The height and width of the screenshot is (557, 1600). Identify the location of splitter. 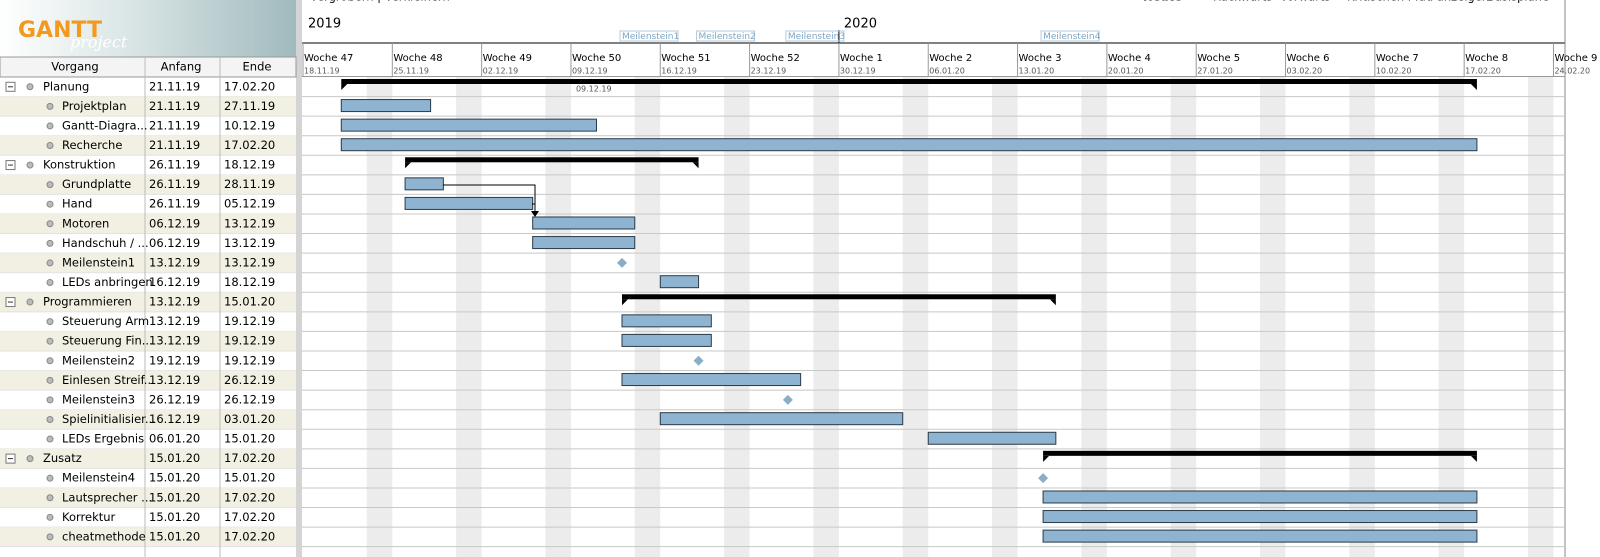
(299, 278).